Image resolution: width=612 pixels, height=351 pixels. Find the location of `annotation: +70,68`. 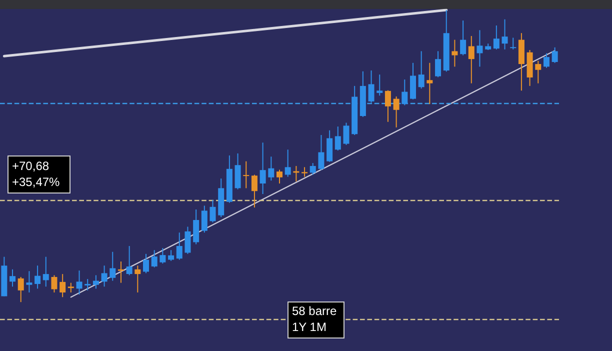

annotation: +70,68 is located at coordinates (31, 166).